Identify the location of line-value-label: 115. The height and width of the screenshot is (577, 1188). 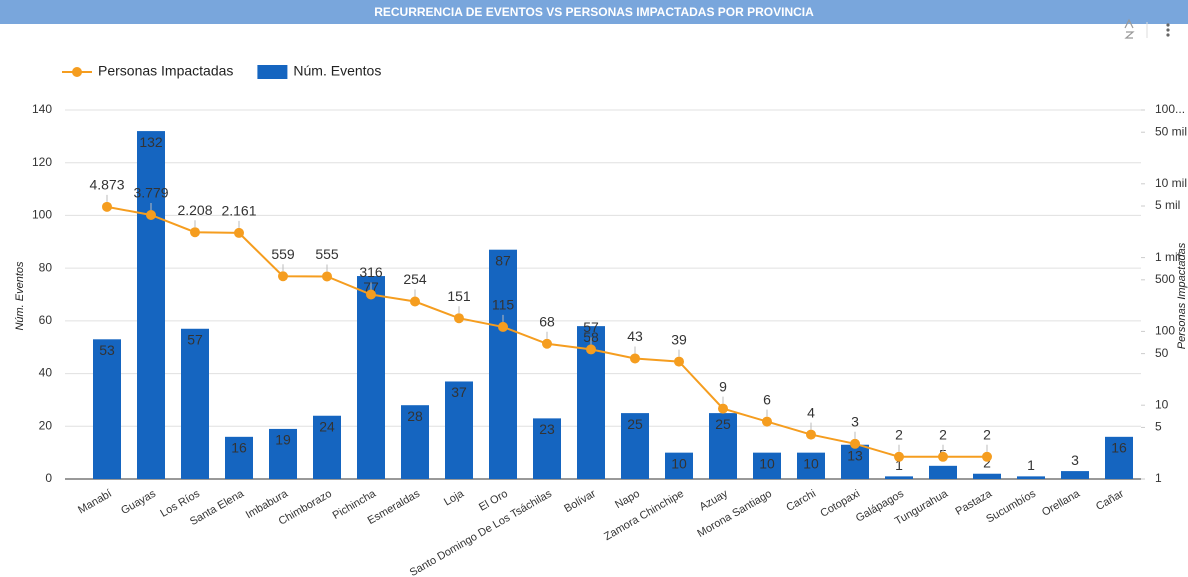
(503, 305).